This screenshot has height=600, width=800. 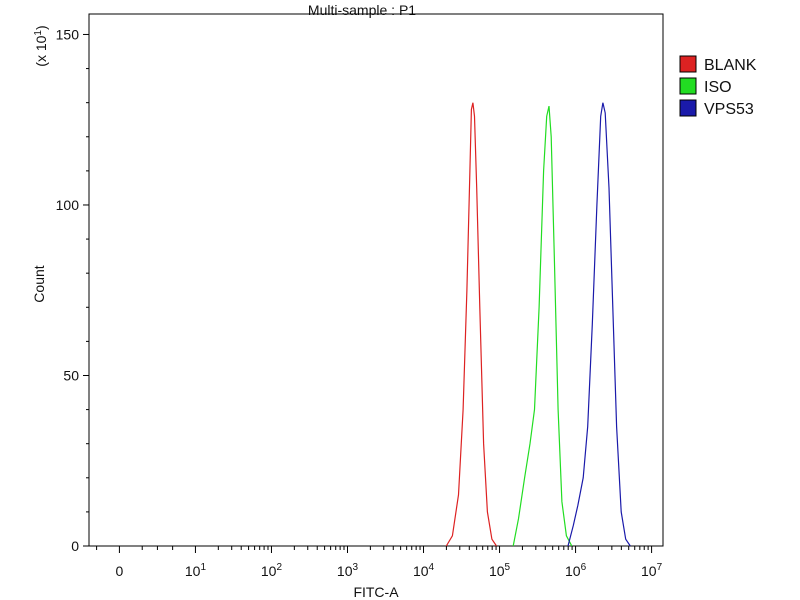 I want to click on y-tick-label: 100, so click(x=68, y=205).